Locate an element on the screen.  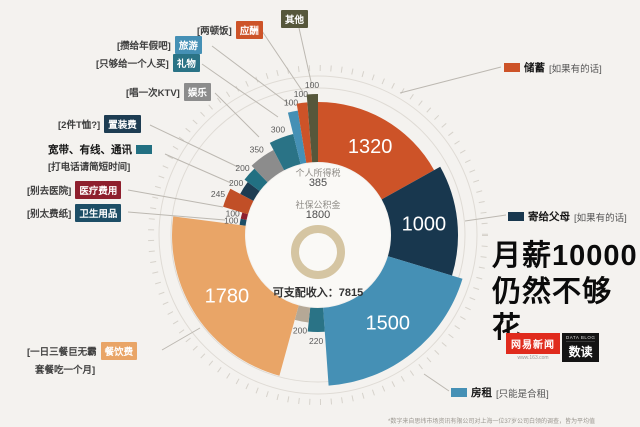
segment-value: 220 is located at coordinates (316, 341).